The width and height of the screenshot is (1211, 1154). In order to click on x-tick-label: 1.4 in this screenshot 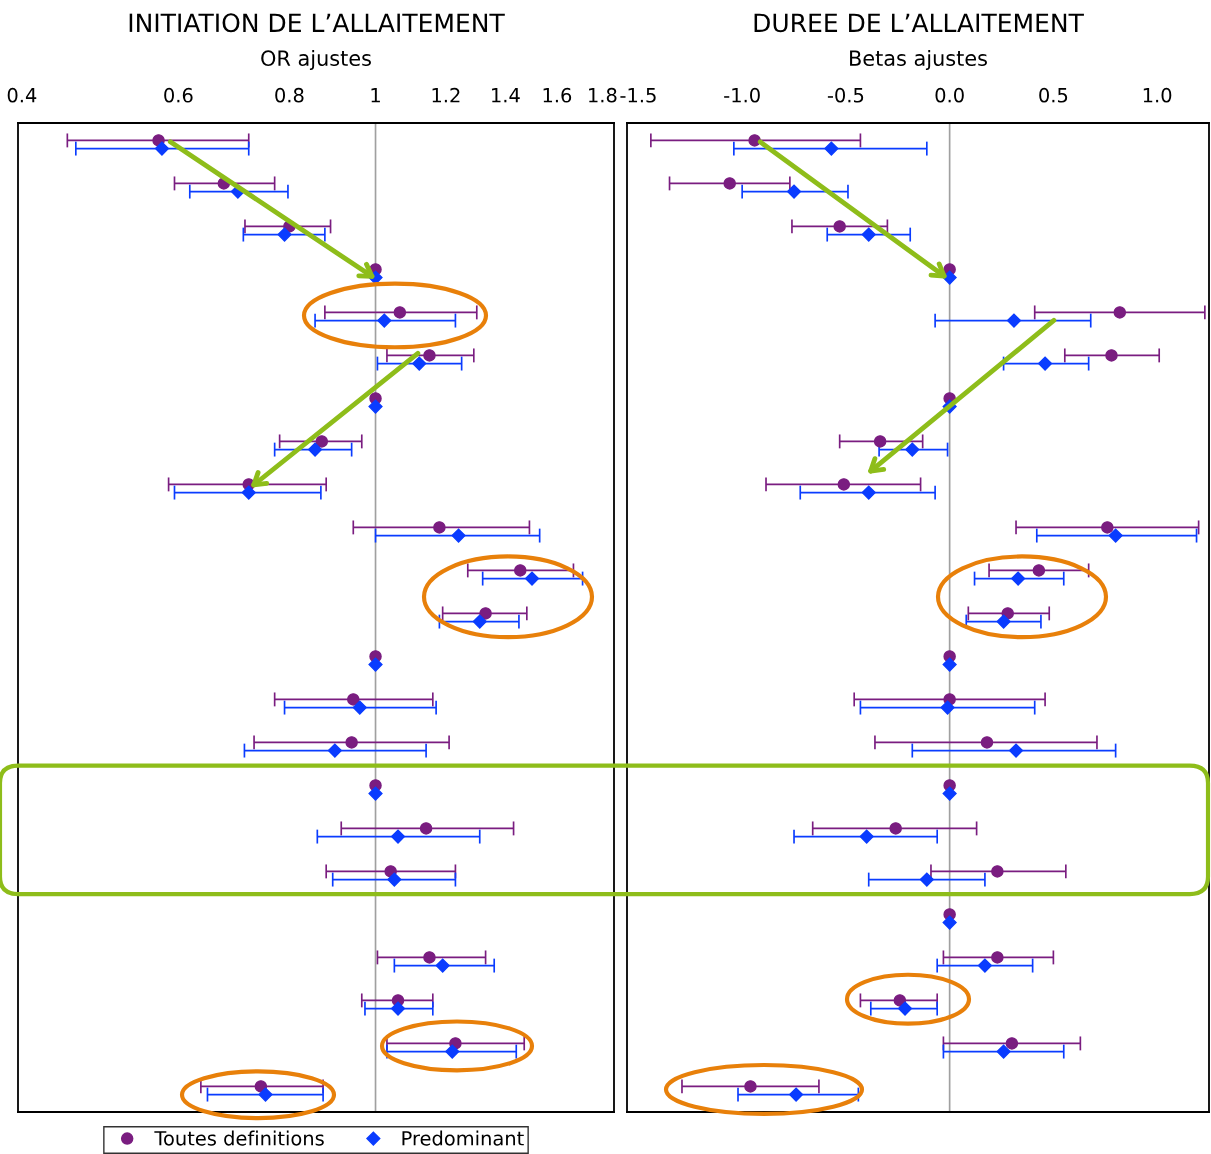, I will do `click(506, 95)`.